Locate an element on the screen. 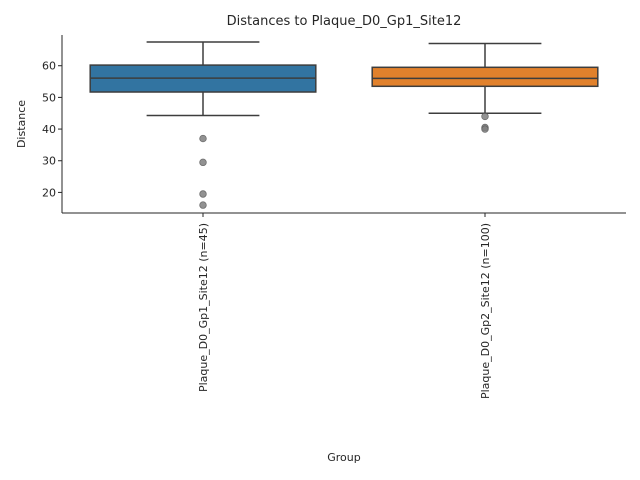 The height and width of the screenshot is (480, 640). chart-title: Distances to Plaque_D0_Gp1_Site12 is located at coordinates (344, 21).